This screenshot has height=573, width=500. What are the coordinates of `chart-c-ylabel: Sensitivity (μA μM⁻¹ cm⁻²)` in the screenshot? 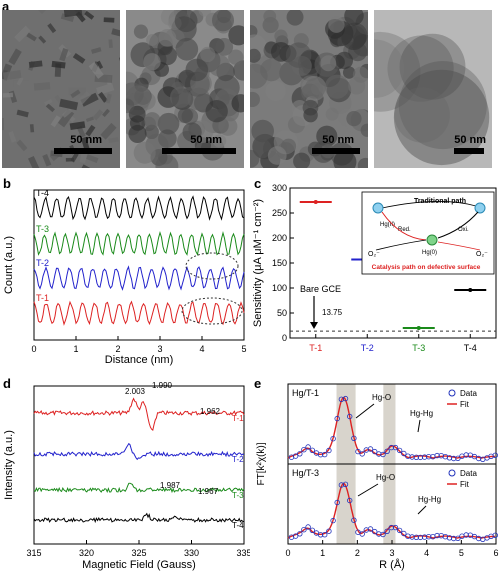 It's located at (258, 263).